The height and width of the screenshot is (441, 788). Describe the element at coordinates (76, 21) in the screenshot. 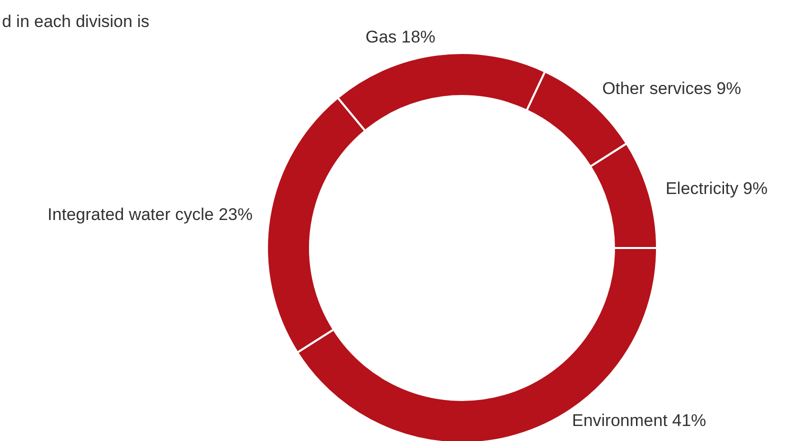

I see `text: d in each division is` at that location.